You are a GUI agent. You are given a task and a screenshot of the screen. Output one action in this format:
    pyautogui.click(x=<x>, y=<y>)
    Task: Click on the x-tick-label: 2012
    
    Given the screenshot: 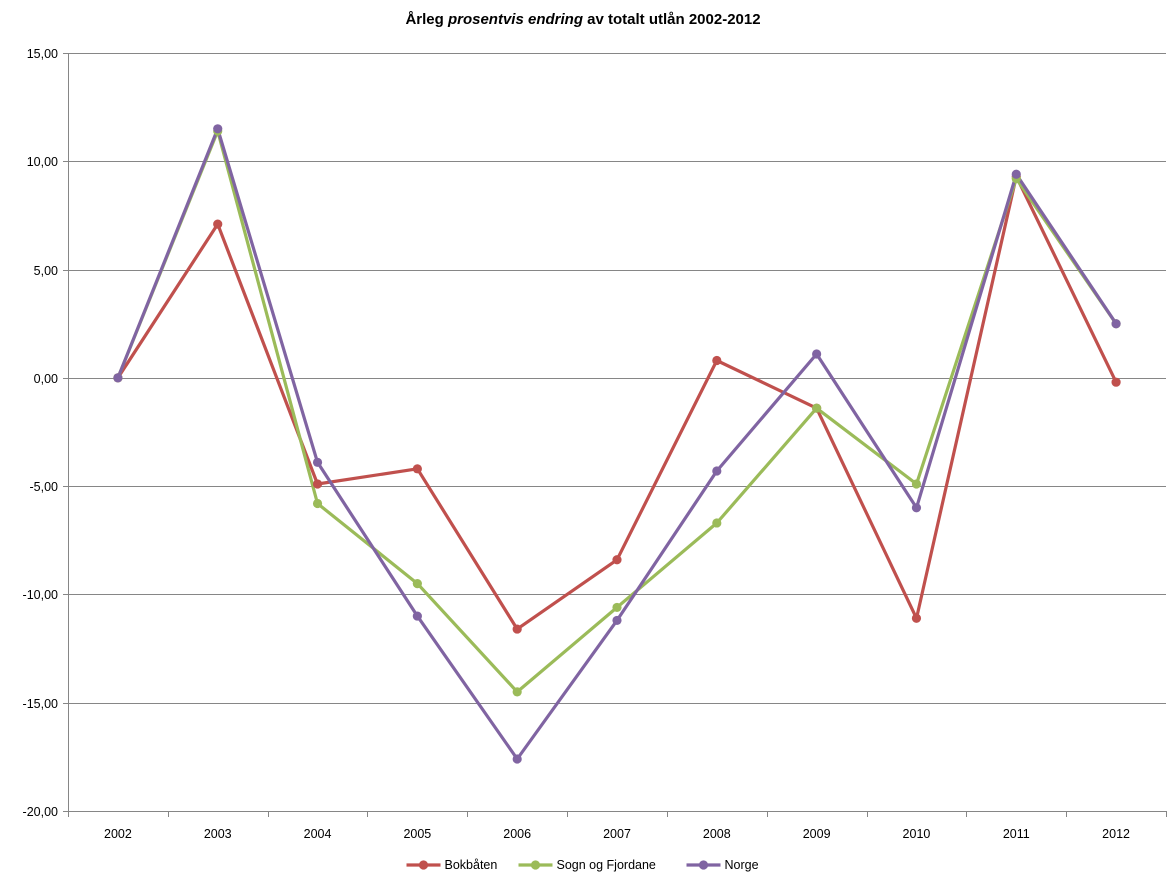 What is the action you would take?
    pyautogui.click(x=1116, y=834)
    